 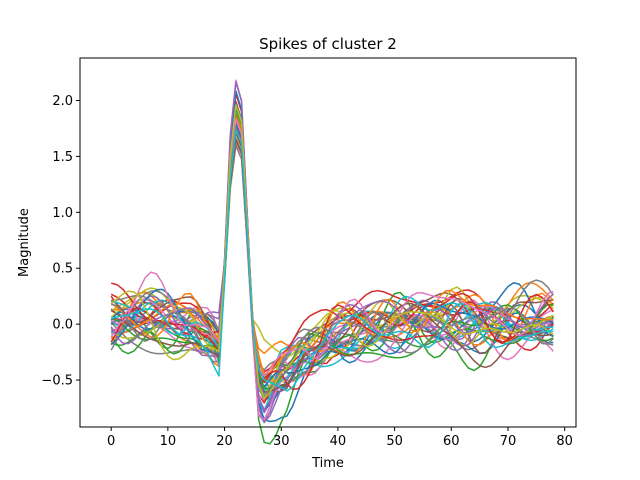 I want to click on y-axis: −0.5 0.0 0.5 1.0 1.5 2.0, so click(x=60, y=241).